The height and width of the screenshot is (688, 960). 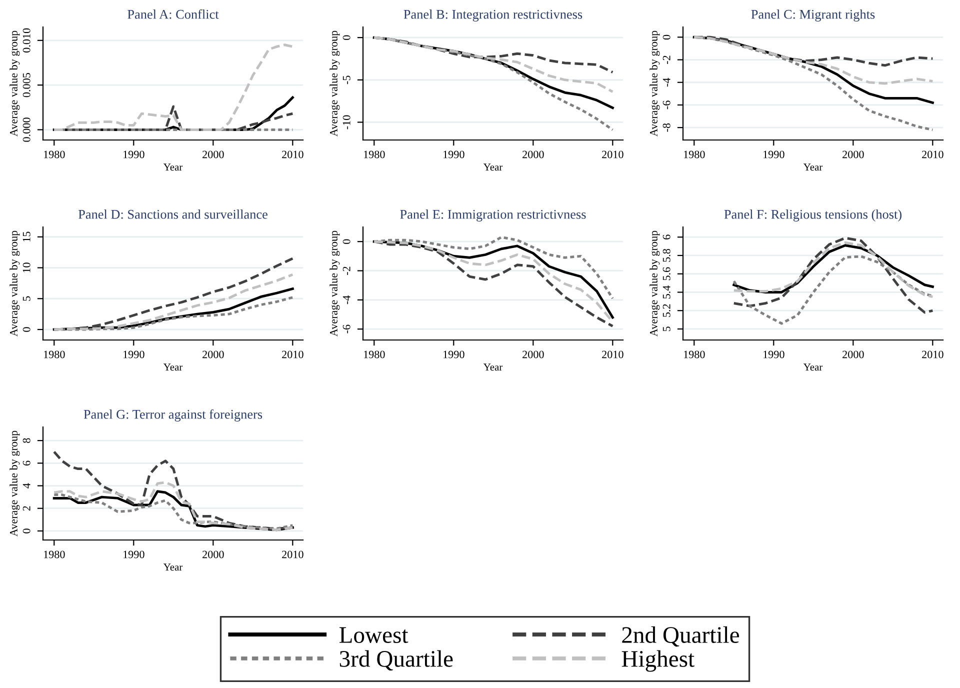 What do you see at coordinates (666, 310) in the screenshot?
I see `y-tick-label: 5.2` at bounding box center [666, 310].